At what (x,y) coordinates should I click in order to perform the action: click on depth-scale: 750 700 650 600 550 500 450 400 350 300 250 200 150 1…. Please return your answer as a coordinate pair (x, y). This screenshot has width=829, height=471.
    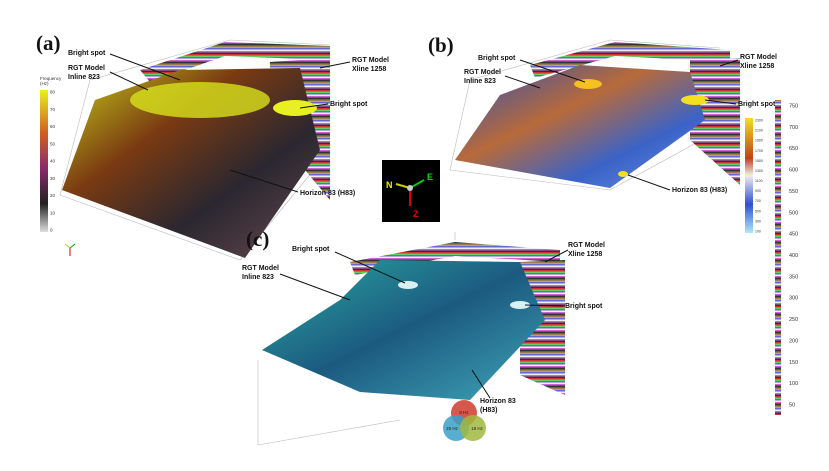
    Looking at the image, I should click on (786, 257).